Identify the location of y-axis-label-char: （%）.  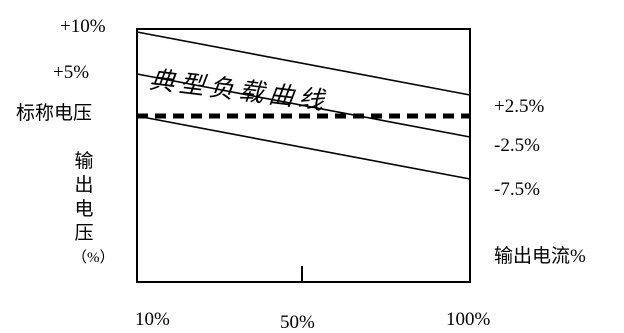
(93, 258).